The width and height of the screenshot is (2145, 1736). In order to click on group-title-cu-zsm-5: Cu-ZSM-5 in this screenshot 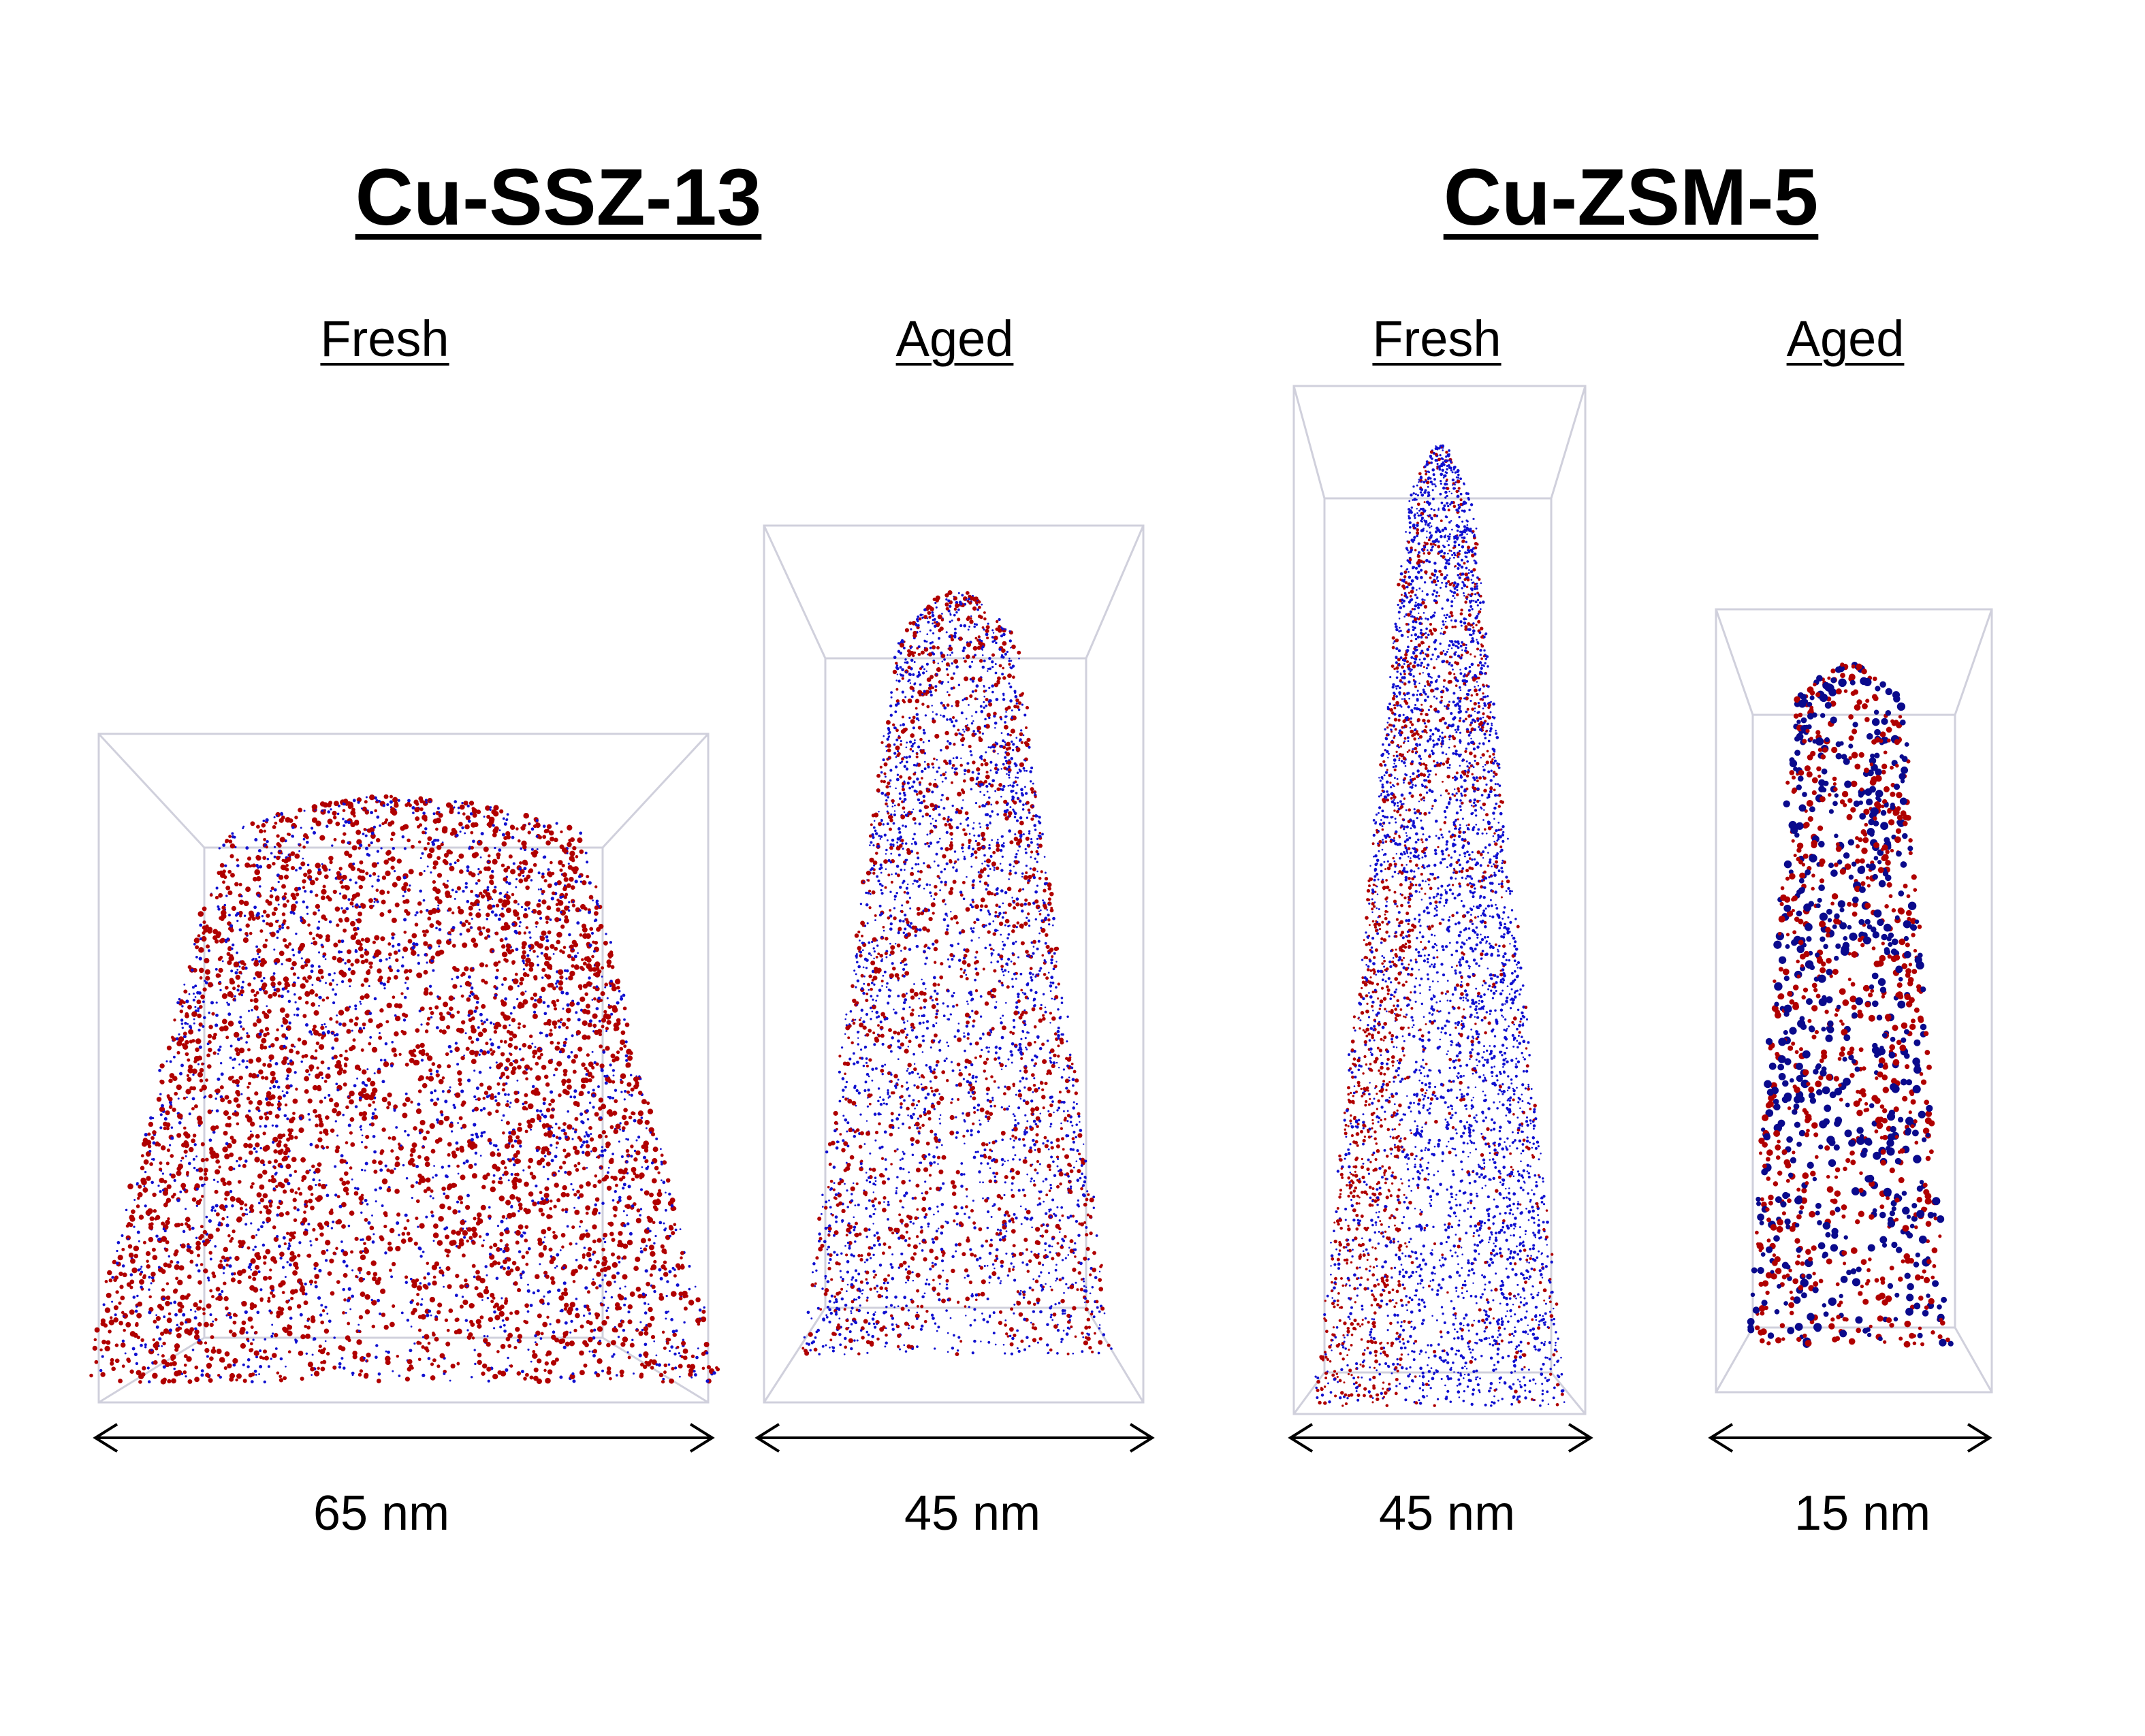, I will do `click(1631, 197)`.